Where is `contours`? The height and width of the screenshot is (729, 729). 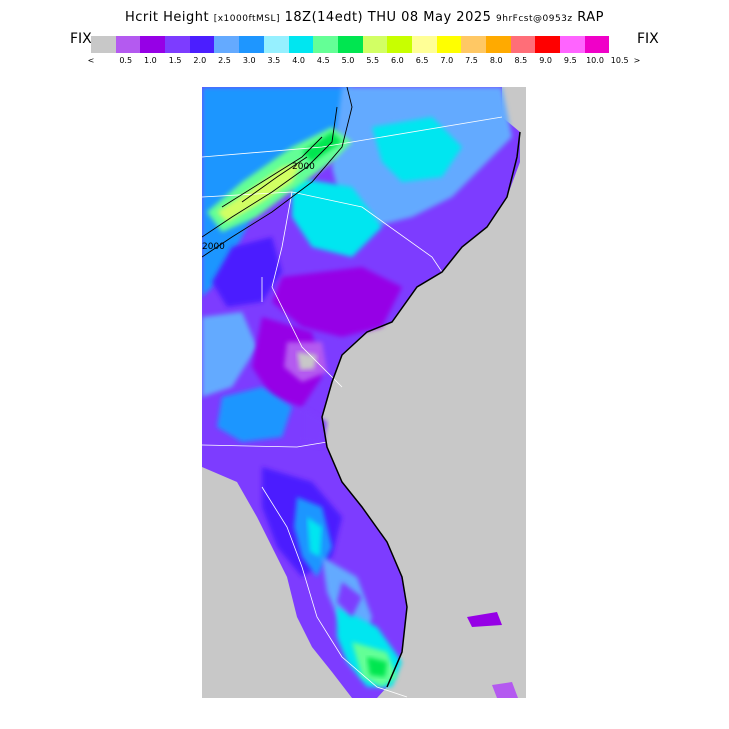
contours is located at coordinates (277, 172).